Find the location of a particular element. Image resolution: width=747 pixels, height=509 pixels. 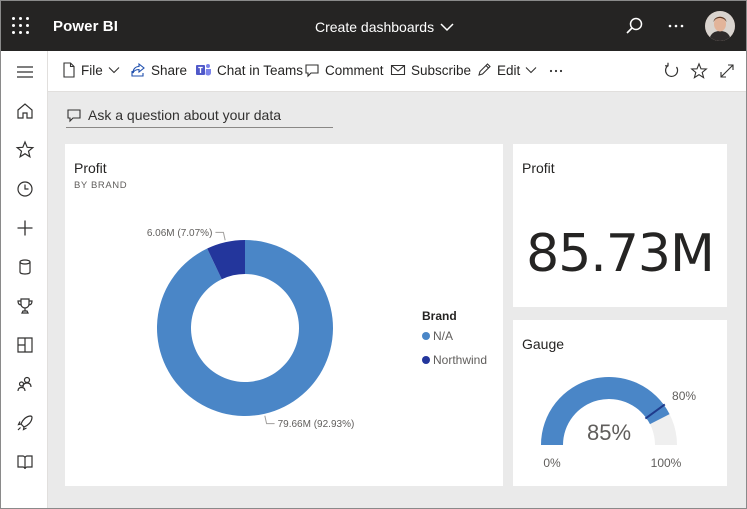

left-navigation is located at coordinates (24, 279).